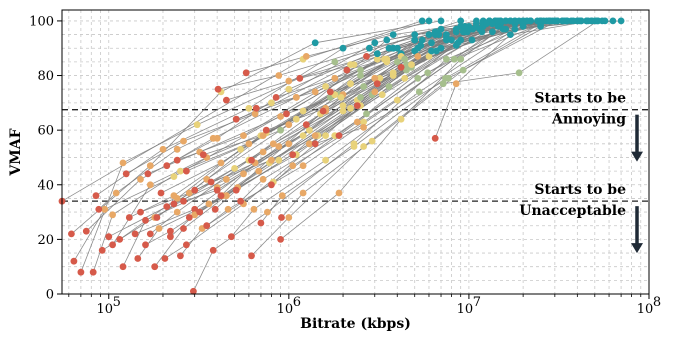 This screenshot has width=677, height=337. Describe the element at coordinates (297, 302) in the screenshot. I see `x-tick-exponent: 6` at that location.